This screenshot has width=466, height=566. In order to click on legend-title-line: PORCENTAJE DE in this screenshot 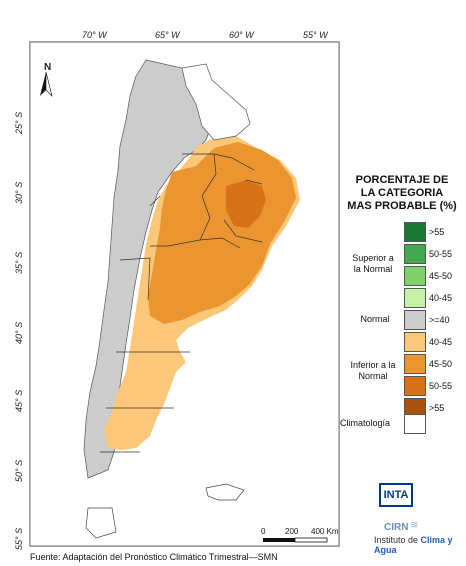, I will do `click(402, 180)`.